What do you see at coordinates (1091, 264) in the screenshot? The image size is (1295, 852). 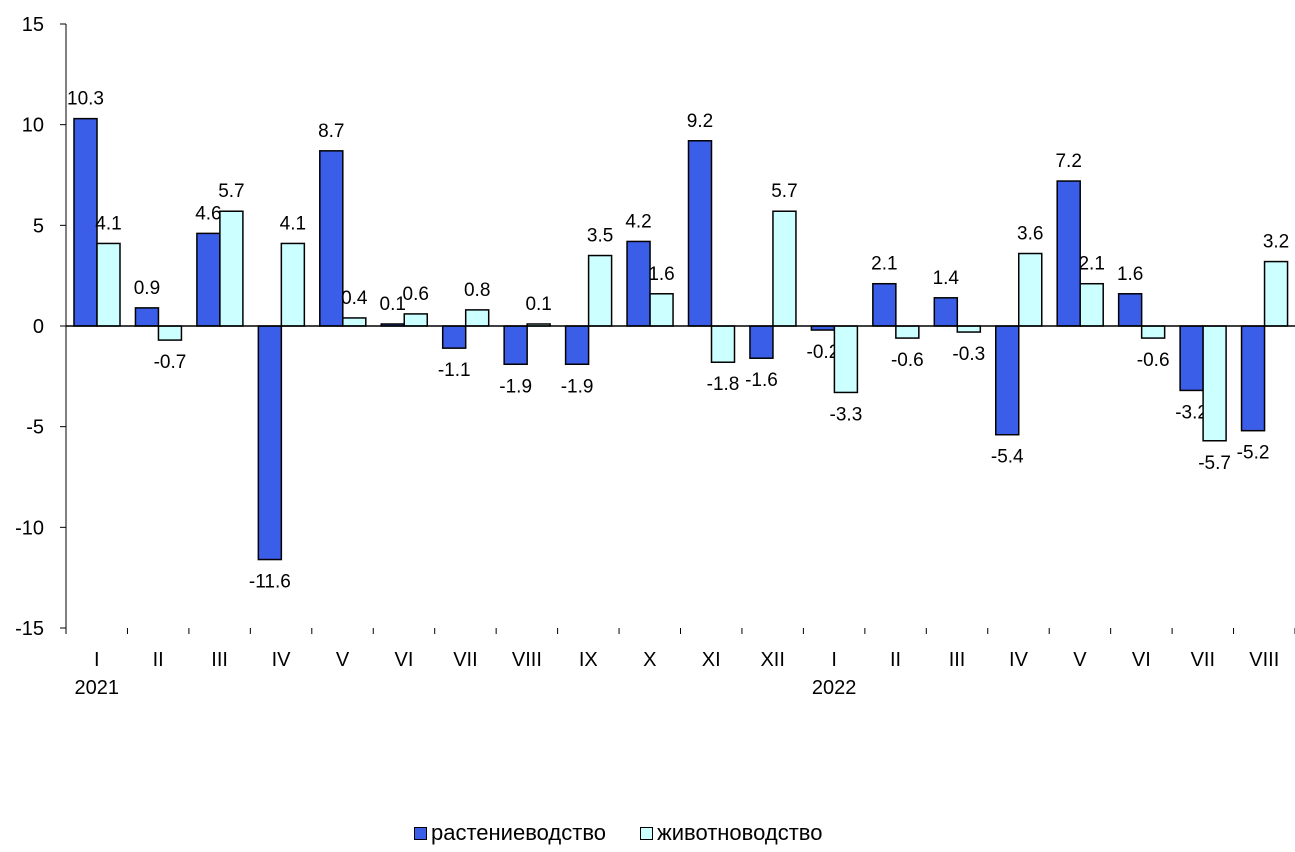 I see `data-label-series-1: 2.1` at bounding box center [1091, 264].